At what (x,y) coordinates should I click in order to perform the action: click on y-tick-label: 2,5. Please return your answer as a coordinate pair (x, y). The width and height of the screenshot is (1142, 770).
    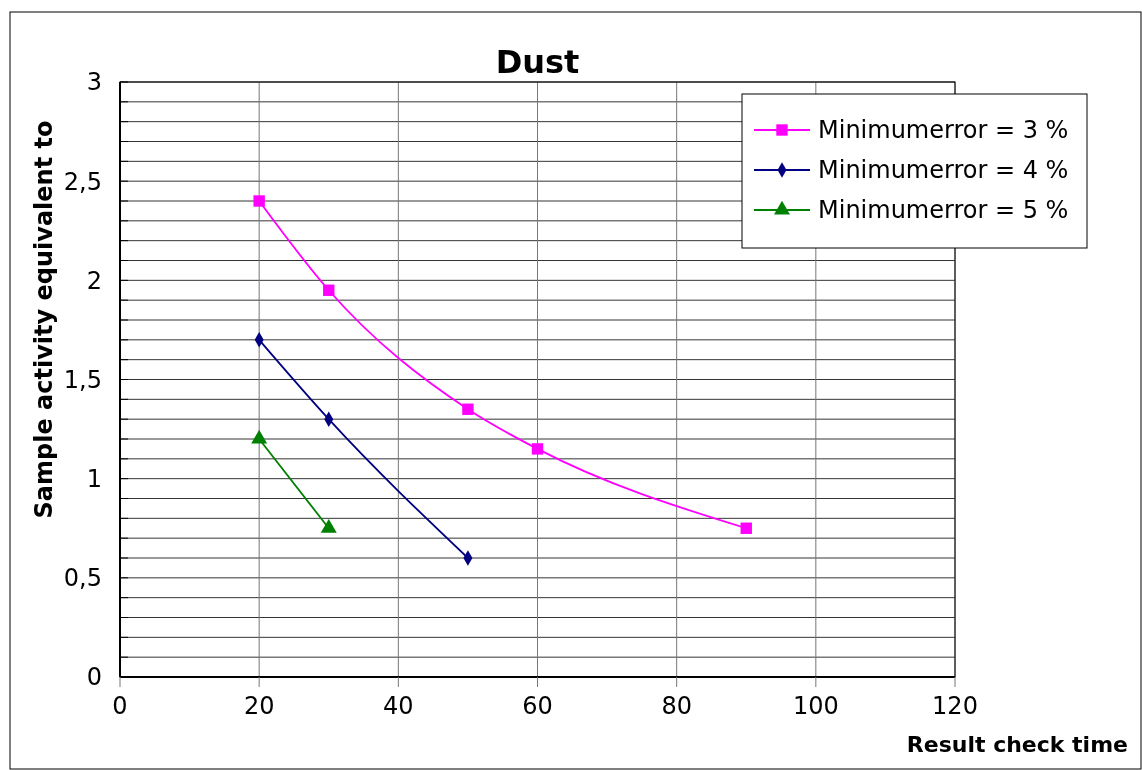
    Looking at the image, I should click on (82, 181).